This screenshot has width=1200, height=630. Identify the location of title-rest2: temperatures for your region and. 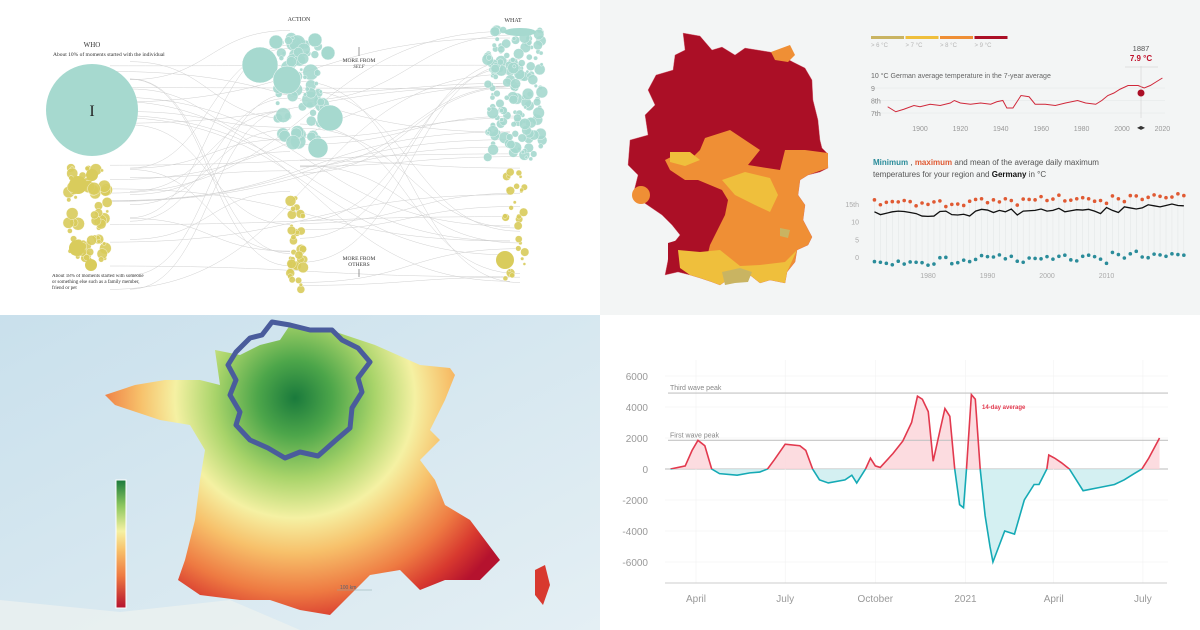
(931, 174).